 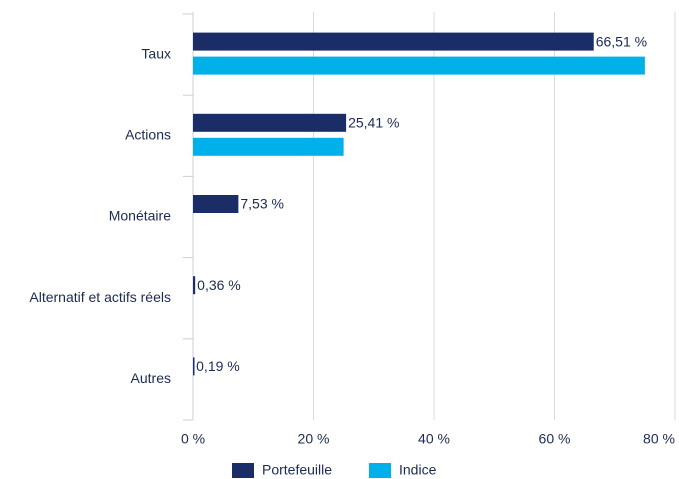 I want to click on y-tick-label: Actions, so click(x=148, y=135).